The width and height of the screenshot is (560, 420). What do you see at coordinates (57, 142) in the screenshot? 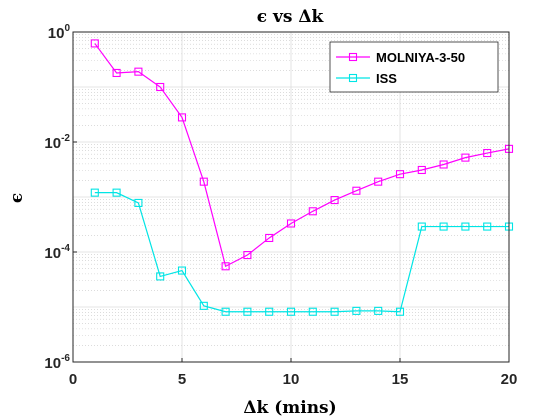
I see `y-tick-label: 10⁻²` at bounding box center [57, 142].